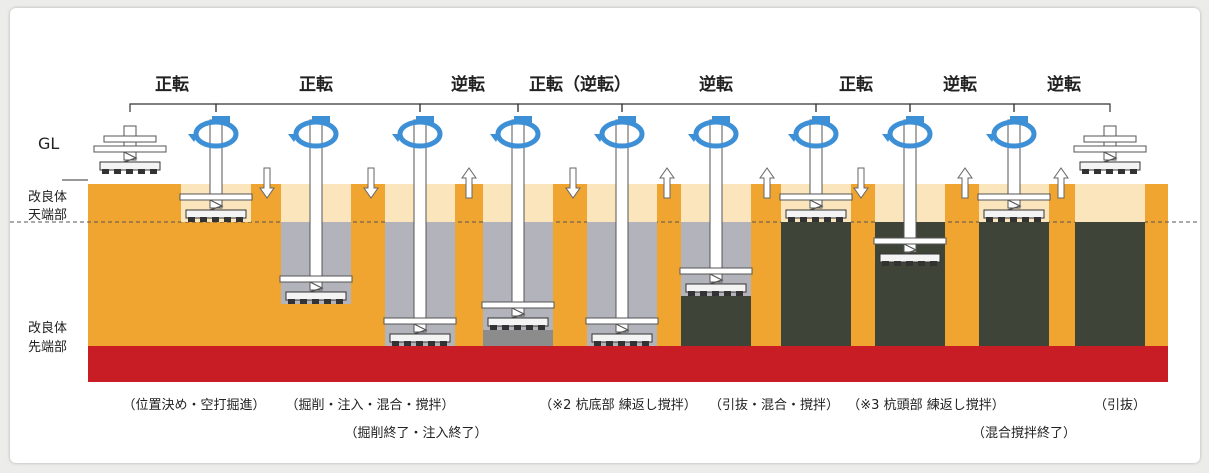  Describe the element at coordinates (580, 84) in the screenshot. I see `rotation-label-4: 正転（逆転）` at that location.